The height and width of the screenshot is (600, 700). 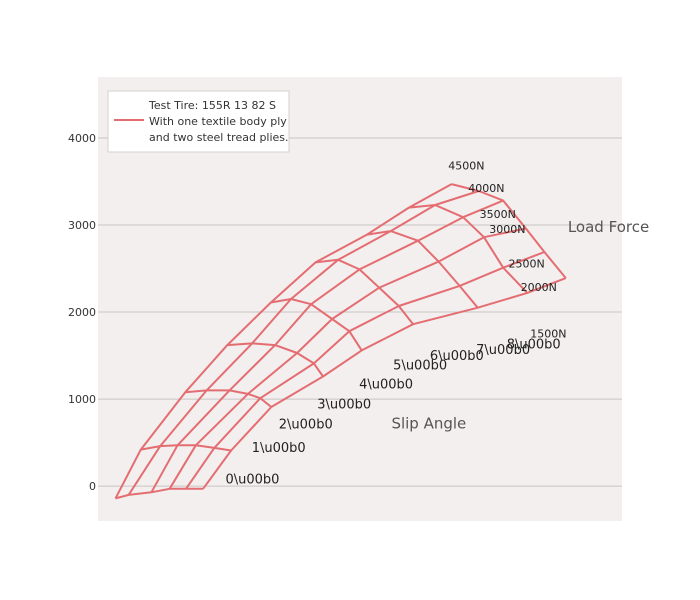 I want to click on slip-angle-label: 2\u00b0, so click(x=306, y=425).